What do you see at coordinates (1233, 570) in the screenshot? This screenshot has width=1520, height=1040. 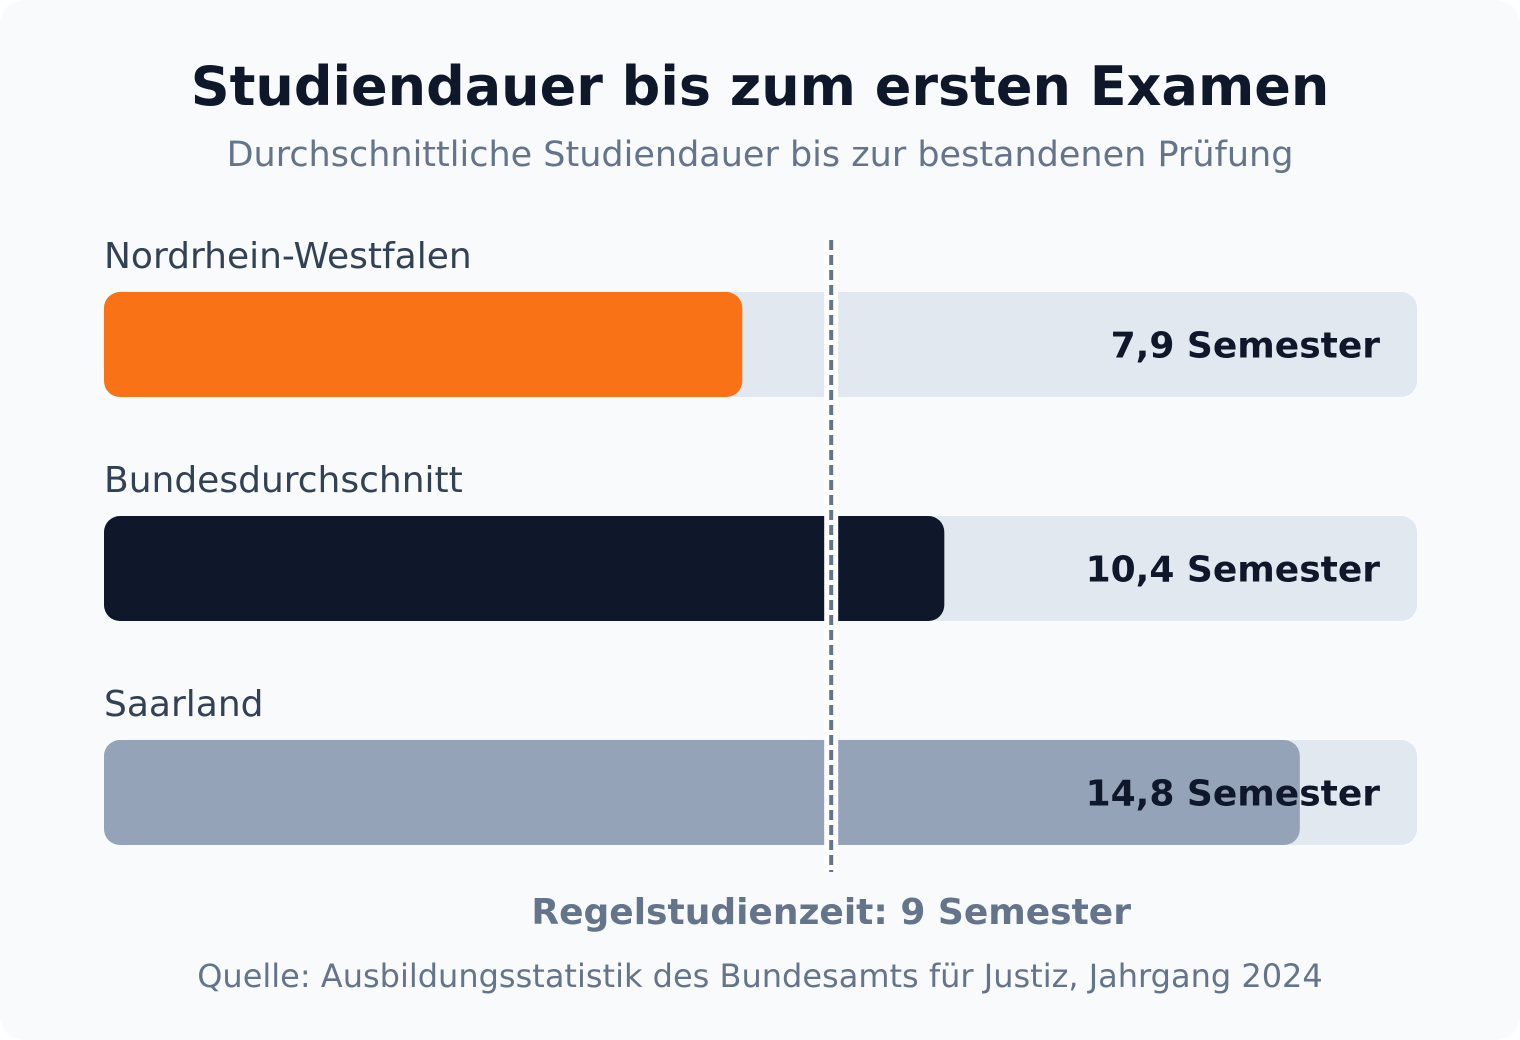 I see `bar-value-label: 10,4 Semester` at bounding box center [1233, 570].